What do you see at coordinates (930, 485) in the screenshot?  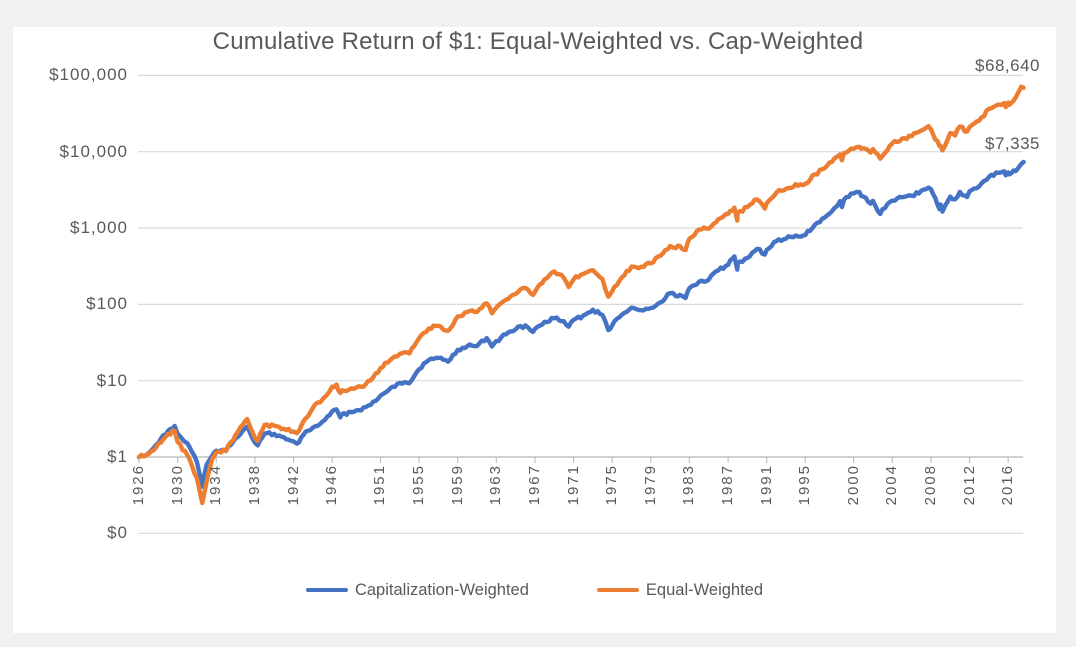 I see `x-axis-label: 2008` at bounding box center [930, 485].